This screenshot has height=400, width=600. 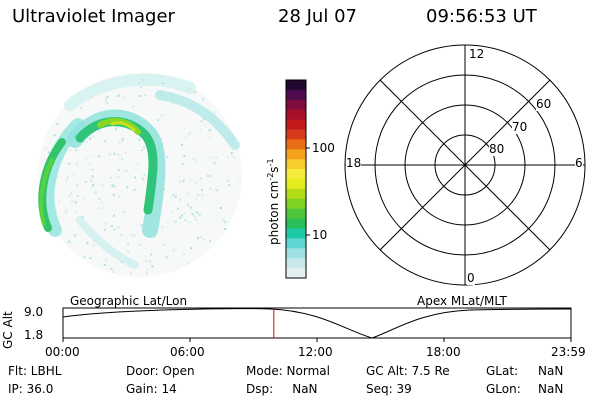 I want to click on polar-label-0: 0, so click(x=471, y=278).